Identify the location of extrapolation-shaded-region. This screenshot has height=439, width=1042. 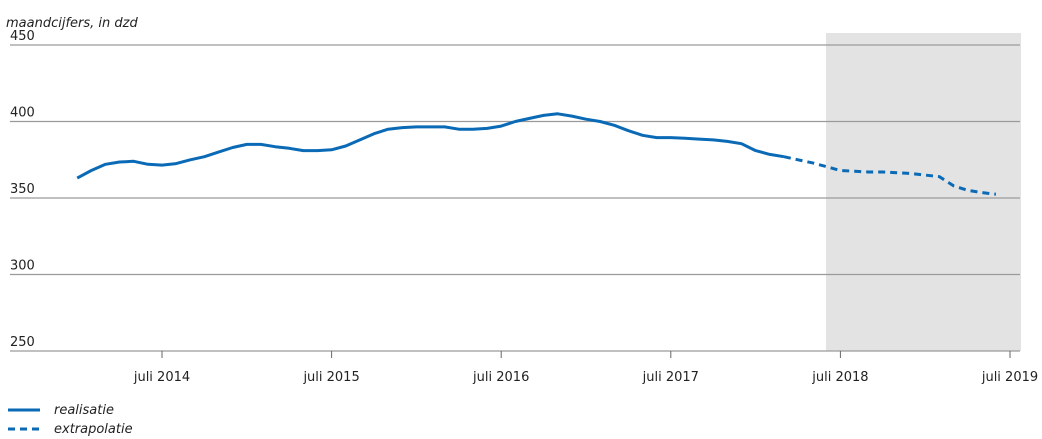
(923, 192).